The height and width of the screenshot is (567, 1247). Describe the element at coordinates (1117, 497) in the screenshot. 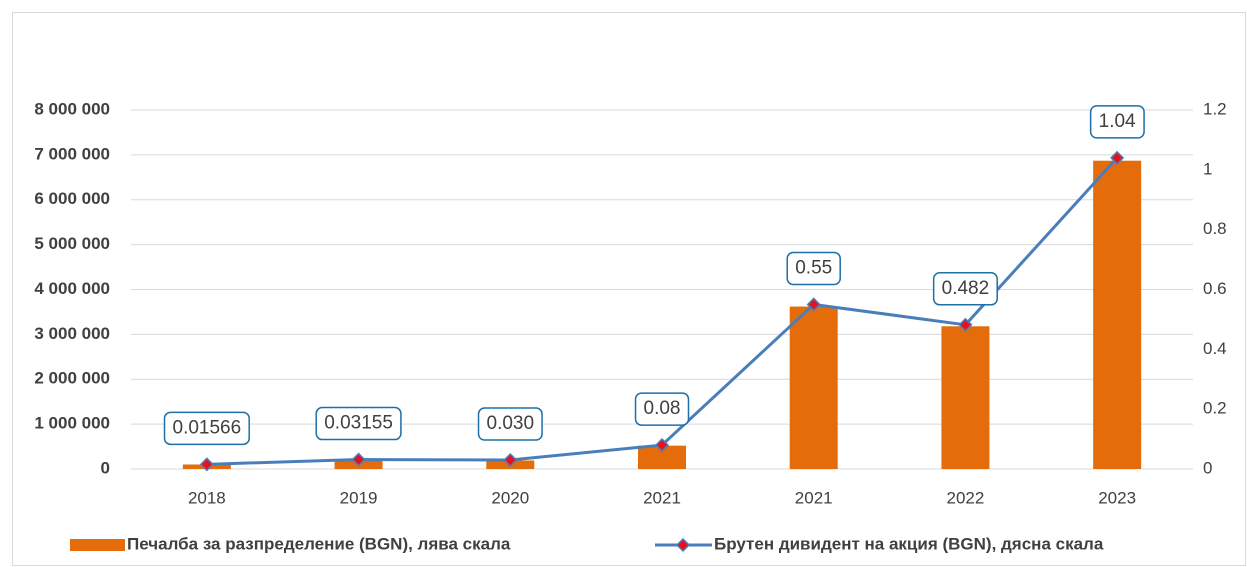

I see `x-tick-label: 2023` at that location.